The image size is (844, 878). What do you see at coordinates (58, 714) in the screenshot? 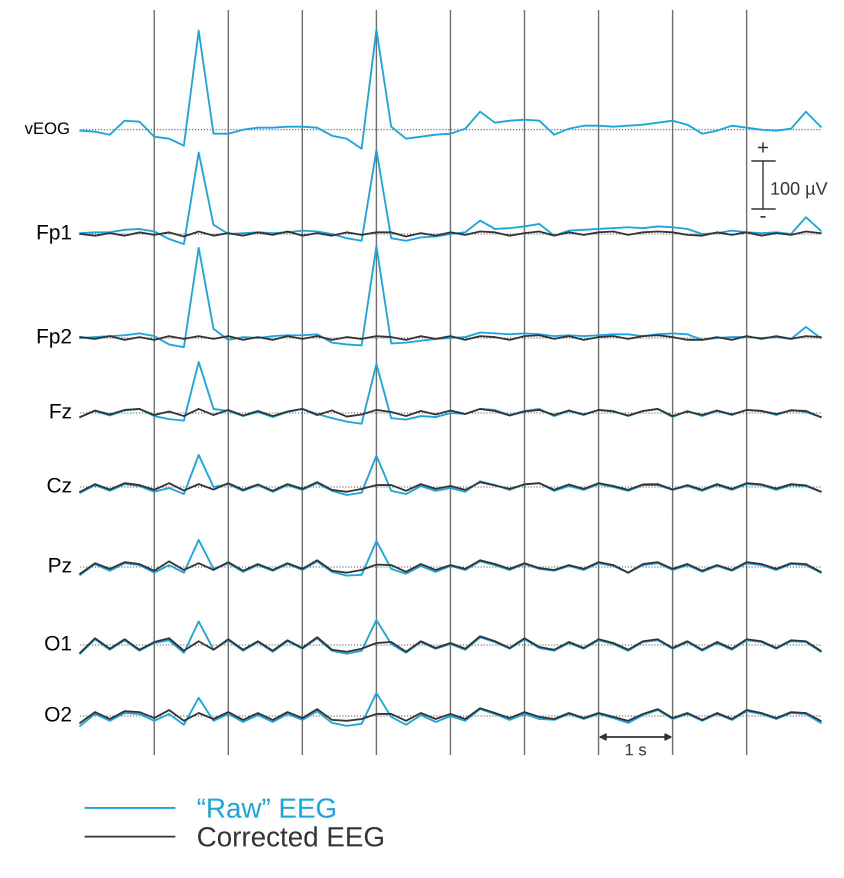
I see `y-axis-title: O2` at bounding box center [58, 714].